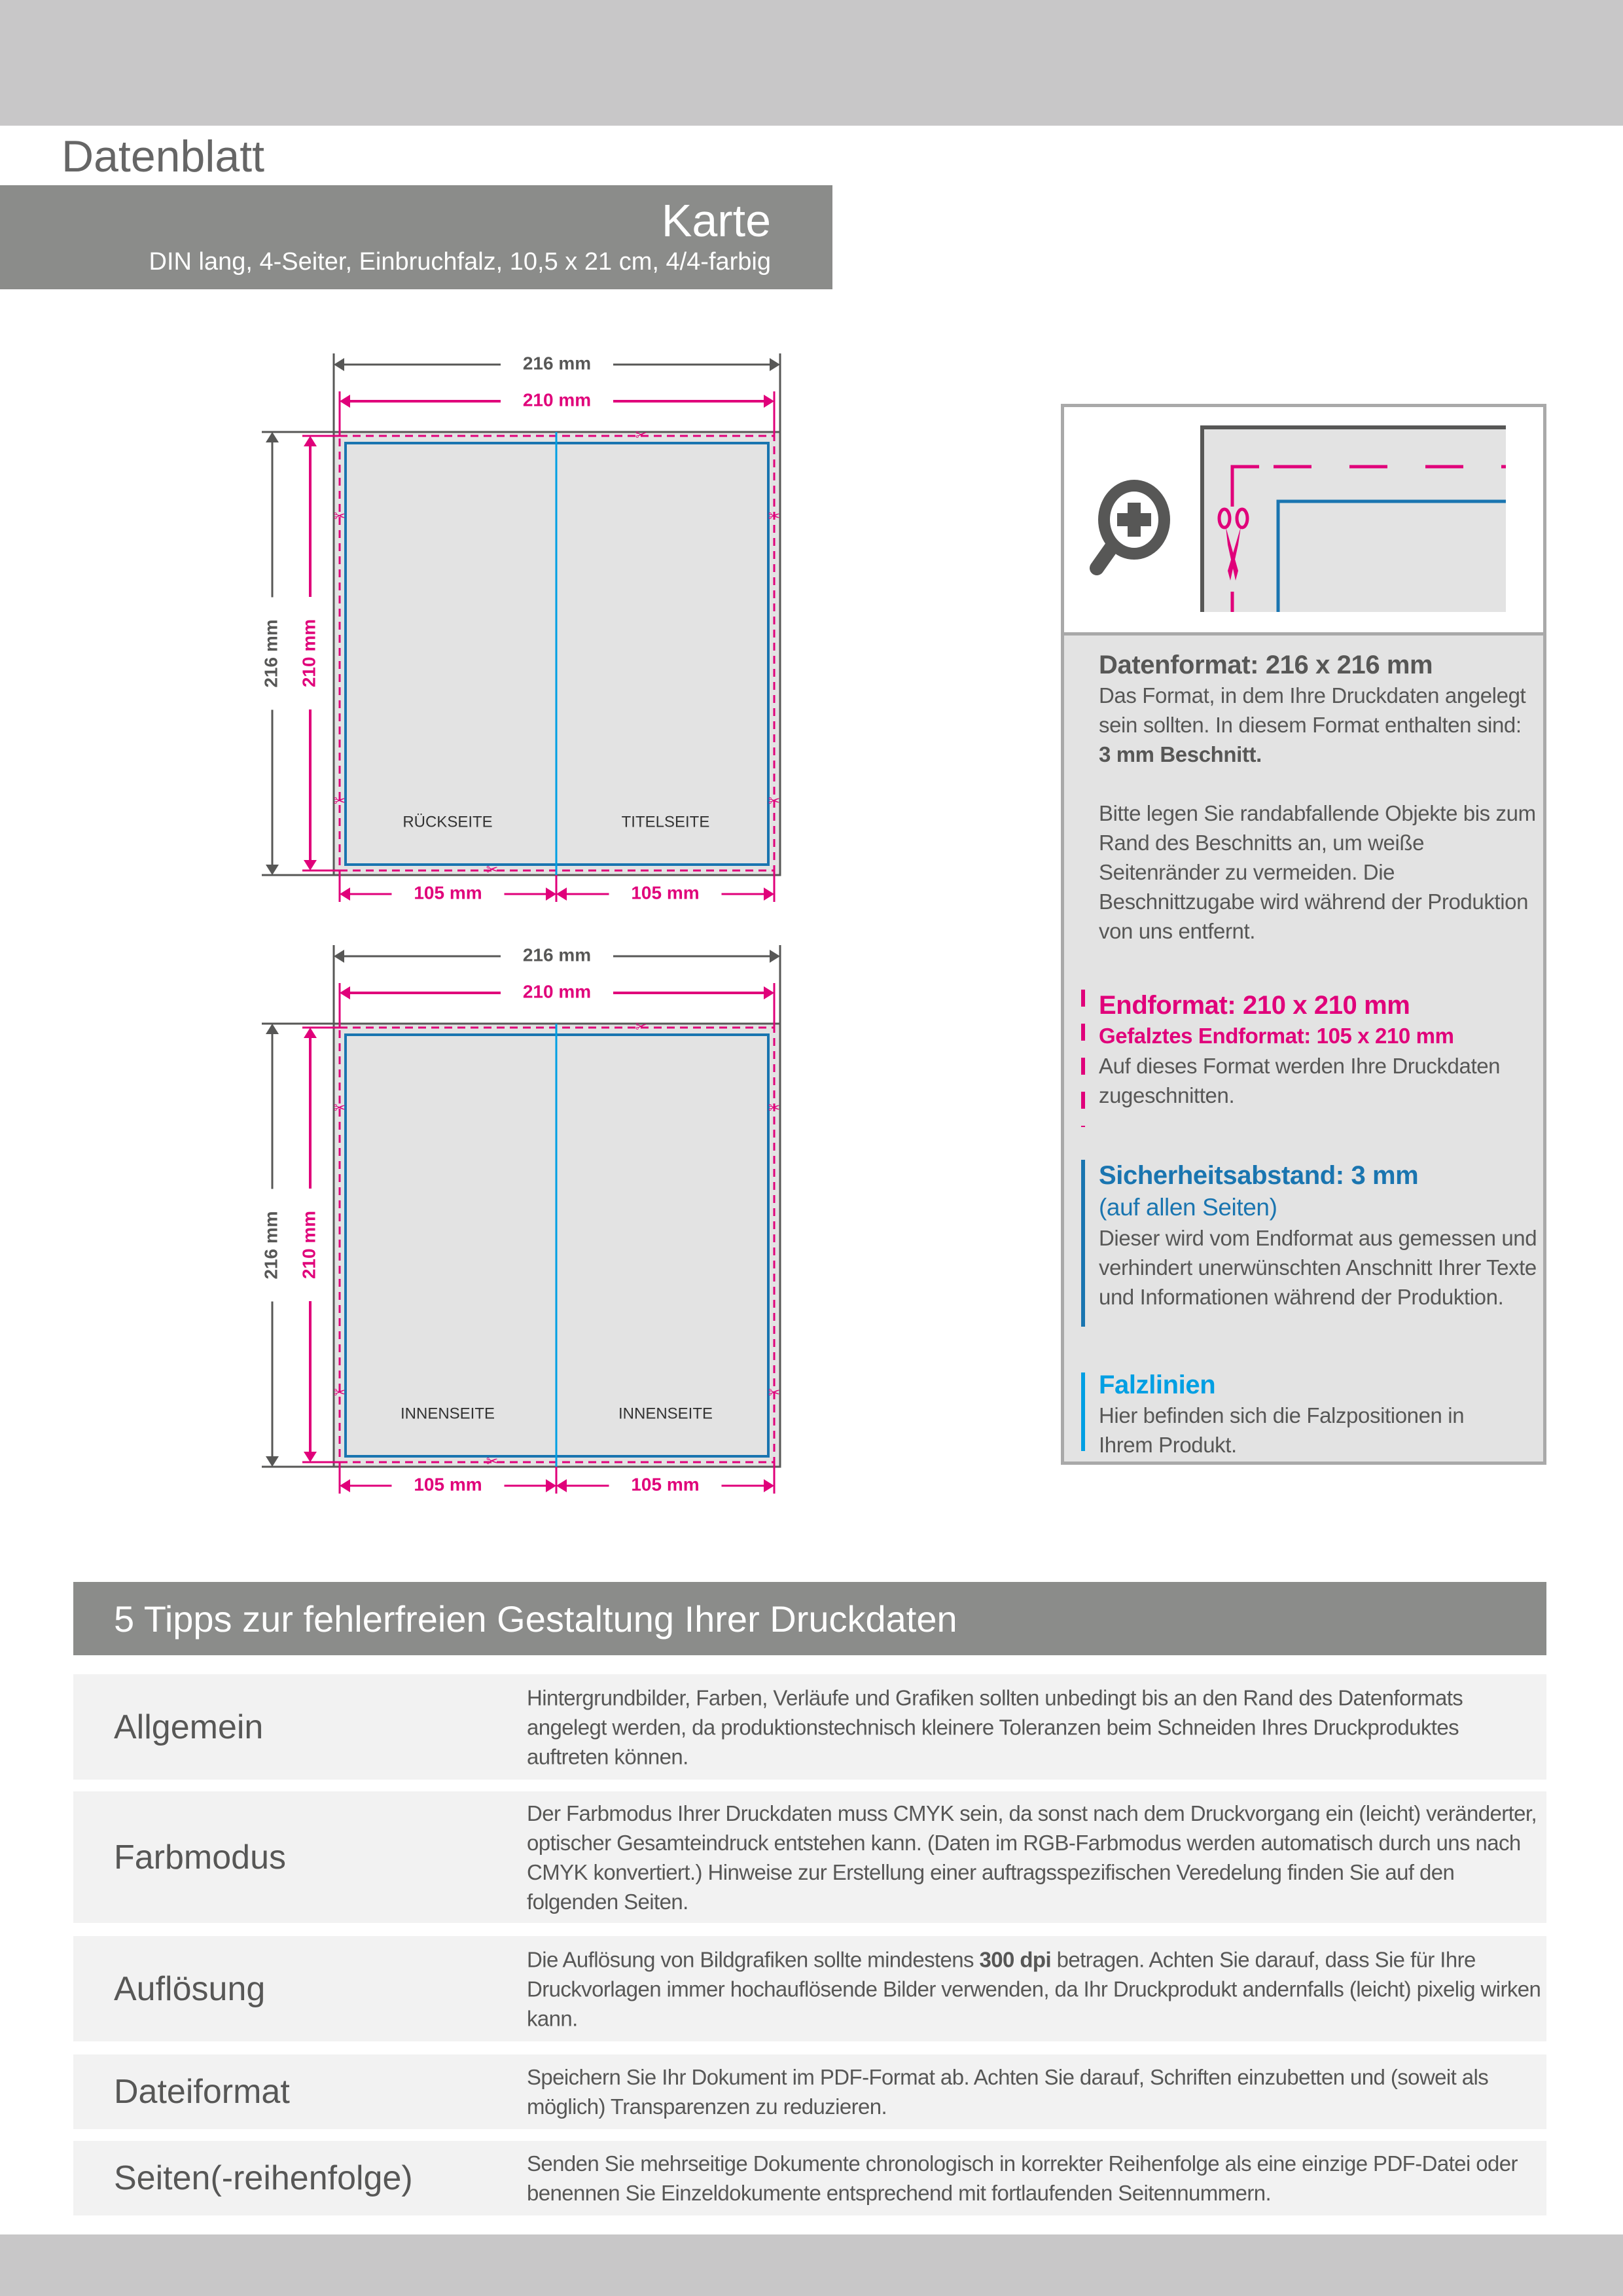 Image resolution: width=1623 pixels, height=2296 pixels. I want to click on right-panel-label: INNENSEITE, so click(665, 1413).